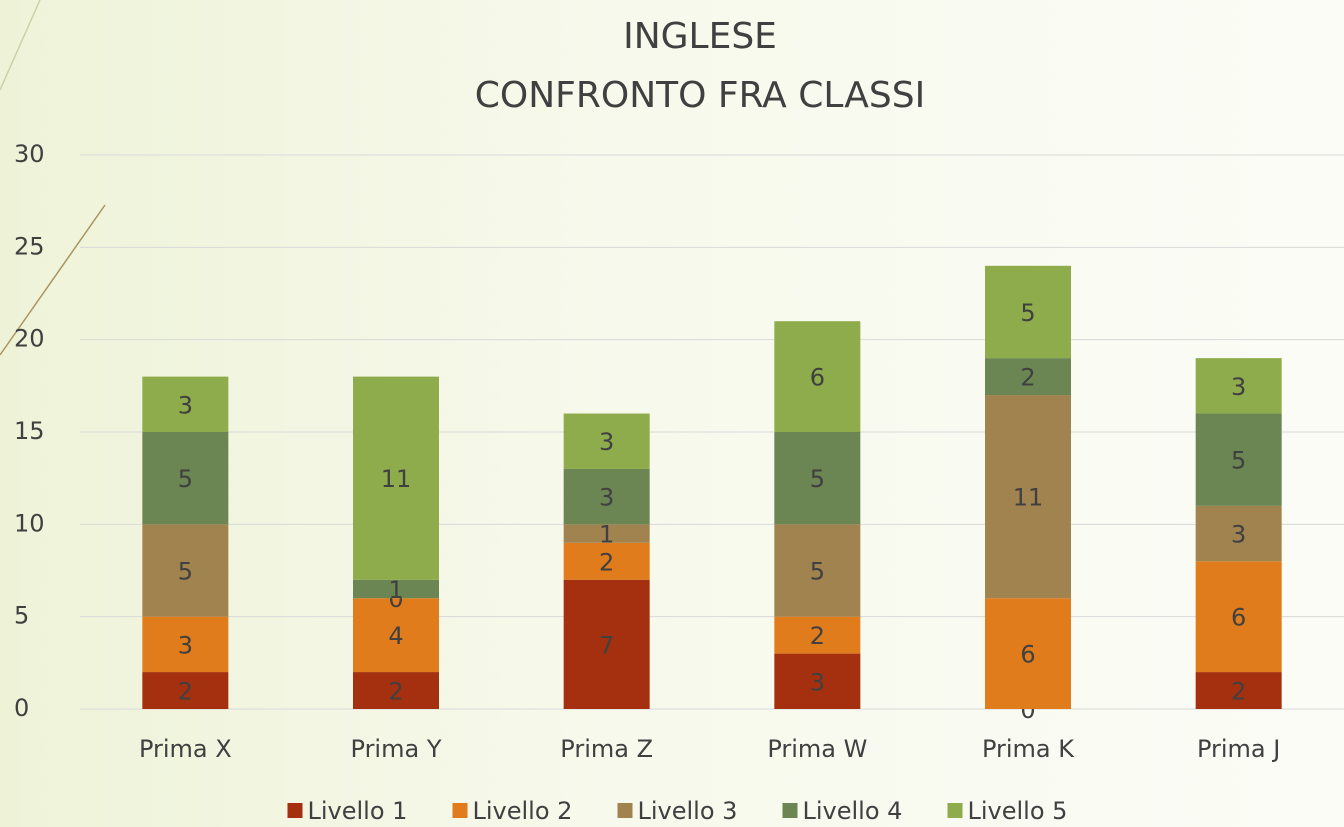 The width and height of the screenshot is (1344, 827). What do you see at coordinates (185, 749) in the screenshot?
I see `x-tick-label: Prima X` at bounding box center [185, 749].